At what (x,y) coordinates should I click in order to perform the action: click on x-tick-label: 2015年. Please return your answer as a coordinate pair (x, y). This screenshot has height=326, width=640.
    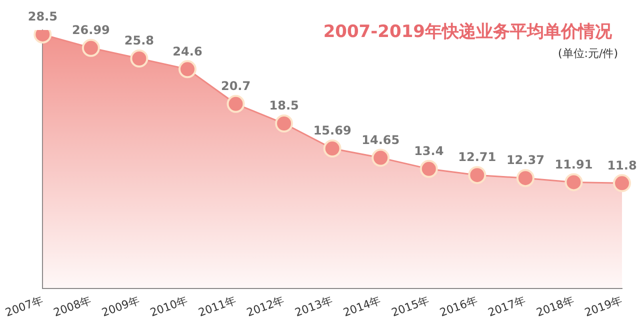
    Looking at the image, I should click on (410, 307).